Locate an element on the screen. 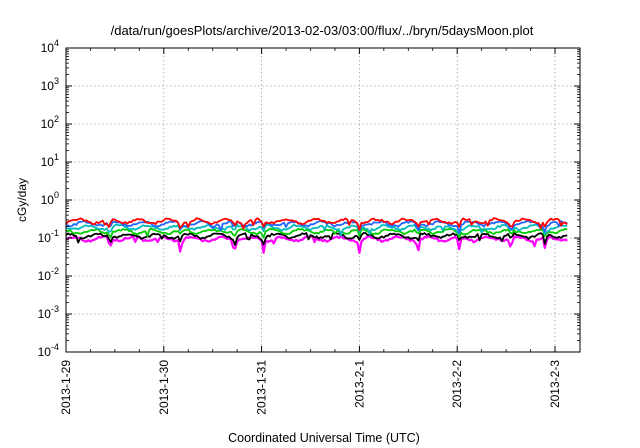 The width and height of the screenshot is (640, 448). y-tick-label: 10⁻³ is located at coordinates (48, 312).